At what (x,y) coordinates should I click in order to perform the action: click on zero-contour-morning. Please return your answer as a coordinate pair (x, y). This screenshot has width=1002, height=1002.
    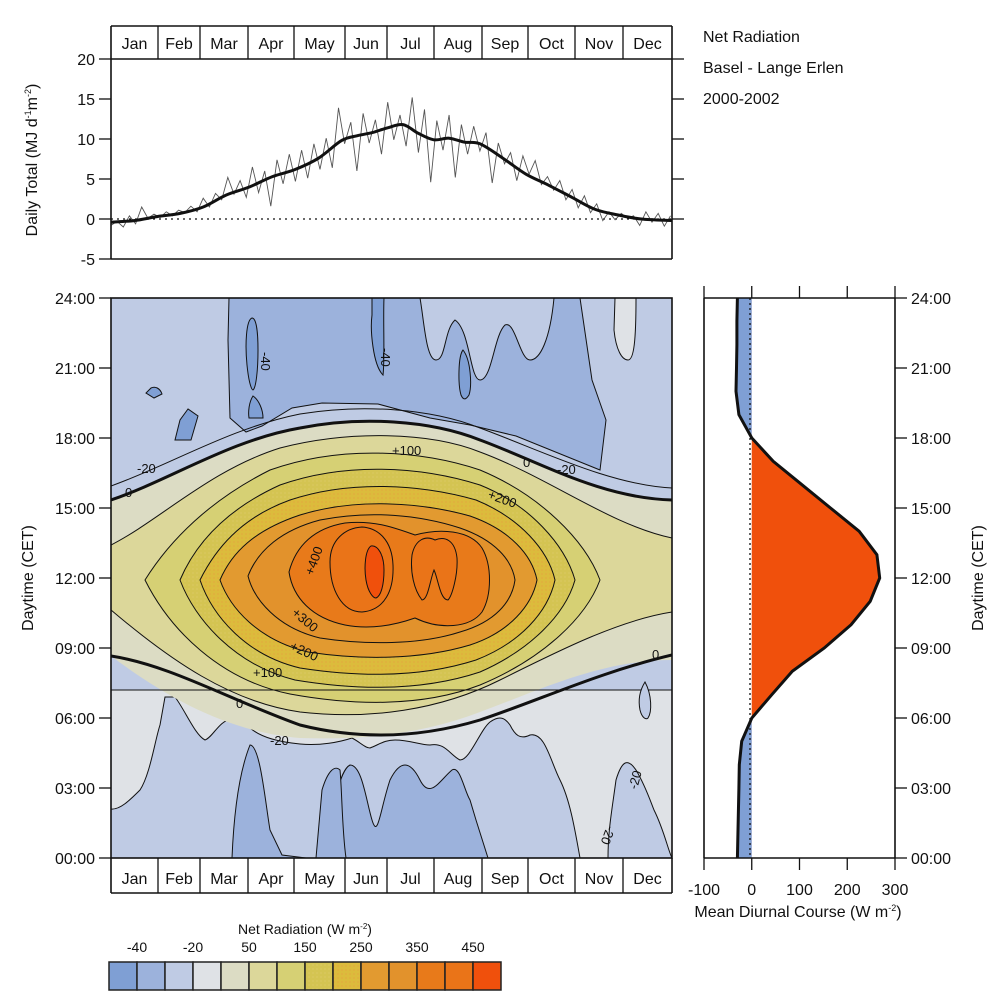
    Looking at the image, I should click on (391, 695).